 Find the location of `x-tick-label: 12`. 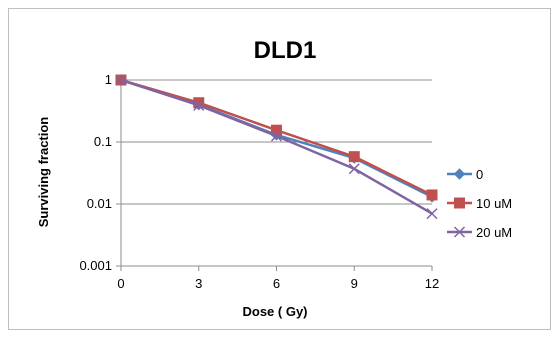

x-tick-label: 12 is located at coordinates (432, 283).